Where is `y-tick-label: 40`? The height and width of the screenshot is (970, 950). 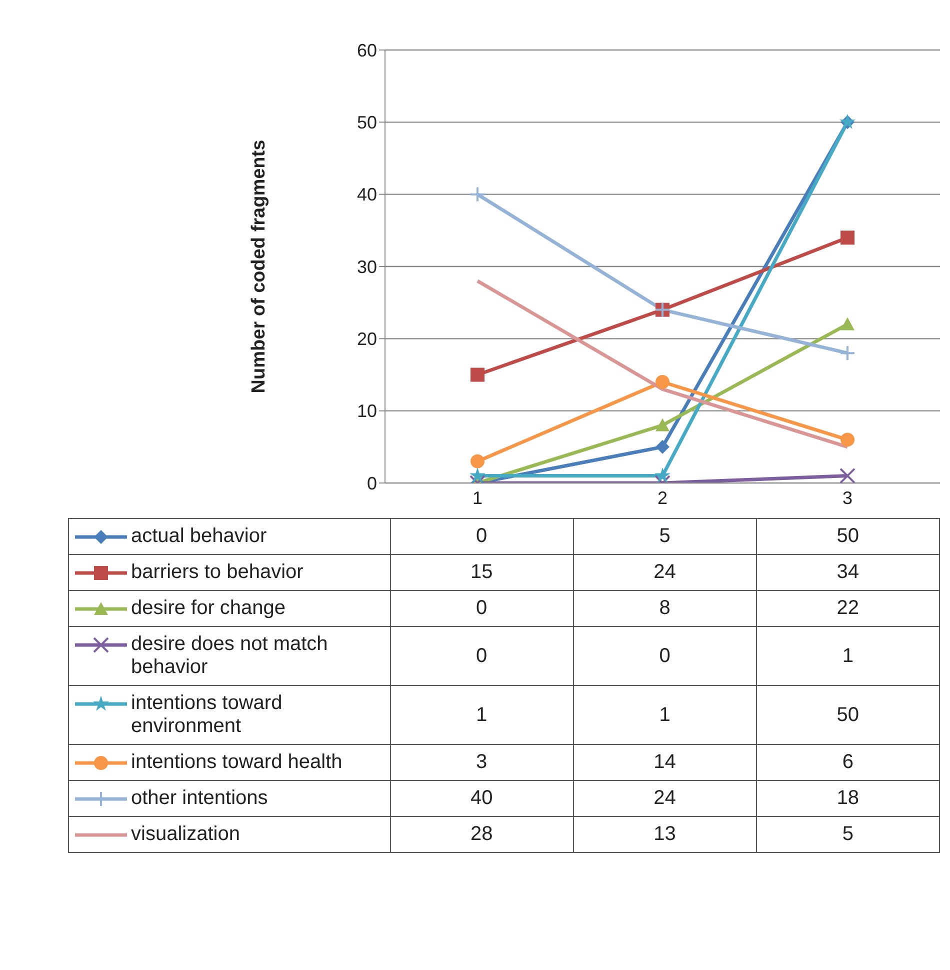
y-tick-label: 40 is located at coordinates (366, 194).